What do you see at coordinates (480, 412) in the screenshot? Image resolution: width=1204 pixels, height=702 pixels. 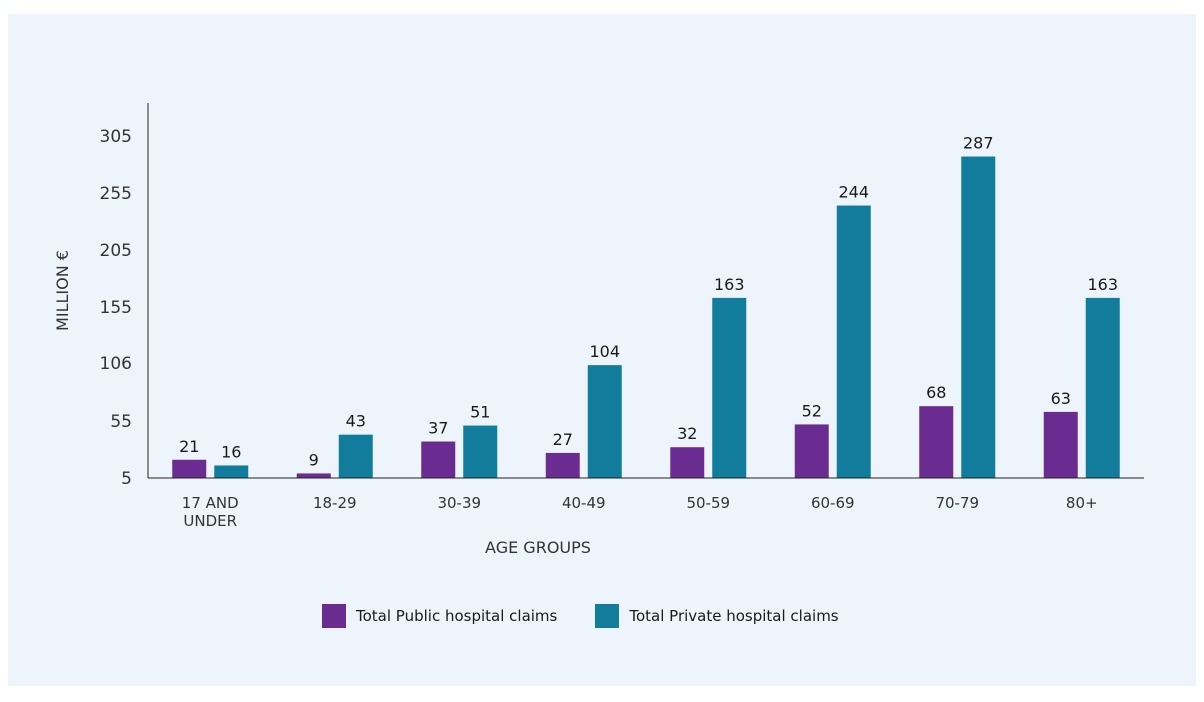 I see `bar-value-label: 51` at bounding box center [480, 412].